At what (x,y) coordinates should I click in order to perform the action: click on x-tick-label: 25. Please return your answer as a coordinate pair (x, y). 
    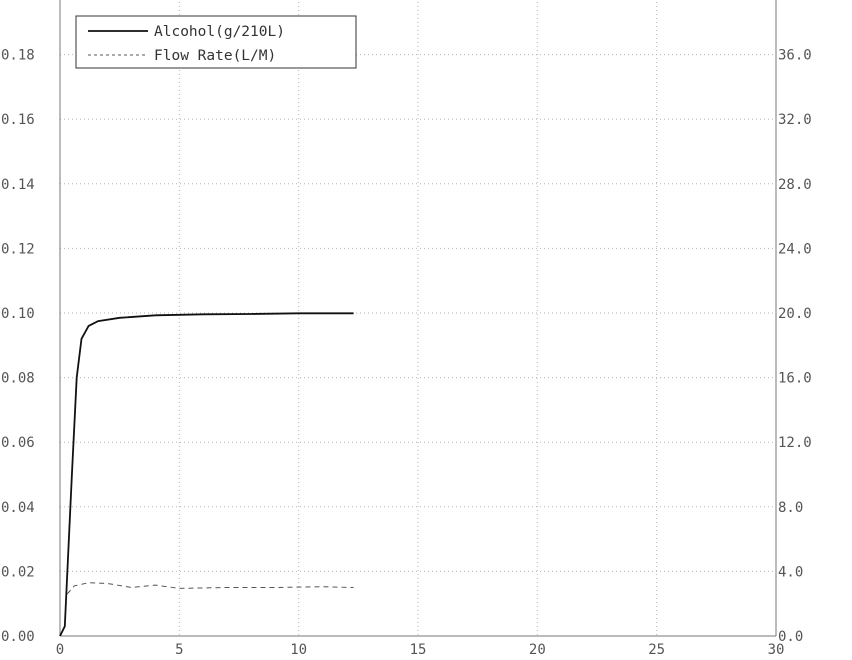
    Looking at the image, I should click on (656, 650).